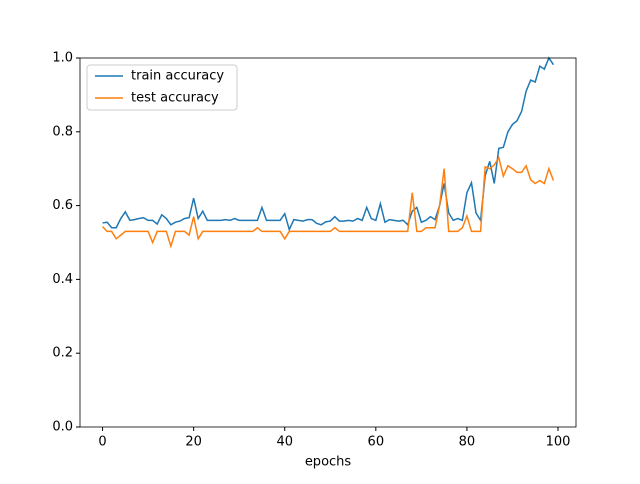 This screenshot has height=484, width=640. I want to click on y-tick-label: 0.8, so click(62, 131).